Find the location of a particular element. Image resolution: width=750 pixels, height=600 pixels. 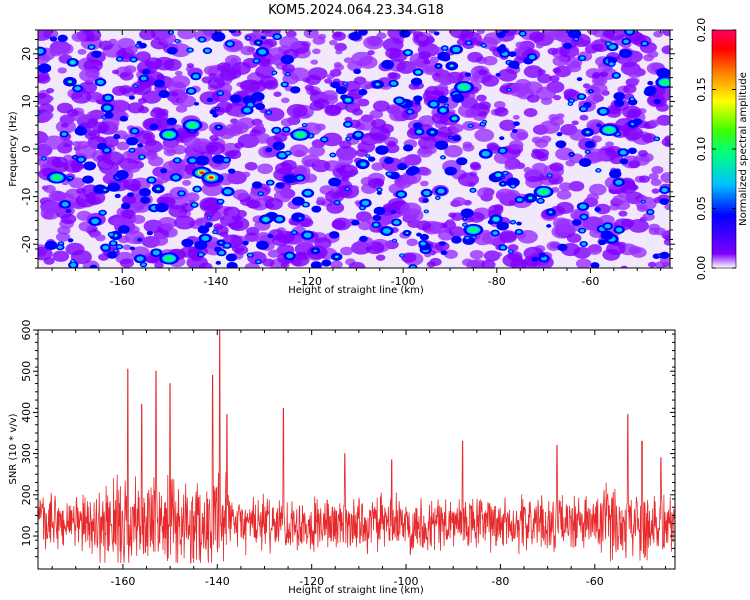

x-tick-label: -60 is located at coordinates (595, 581).